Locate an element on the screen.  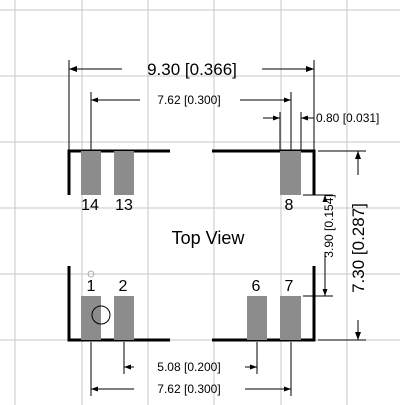
pin-label-6: 6 is located at coordinates (256, 286).